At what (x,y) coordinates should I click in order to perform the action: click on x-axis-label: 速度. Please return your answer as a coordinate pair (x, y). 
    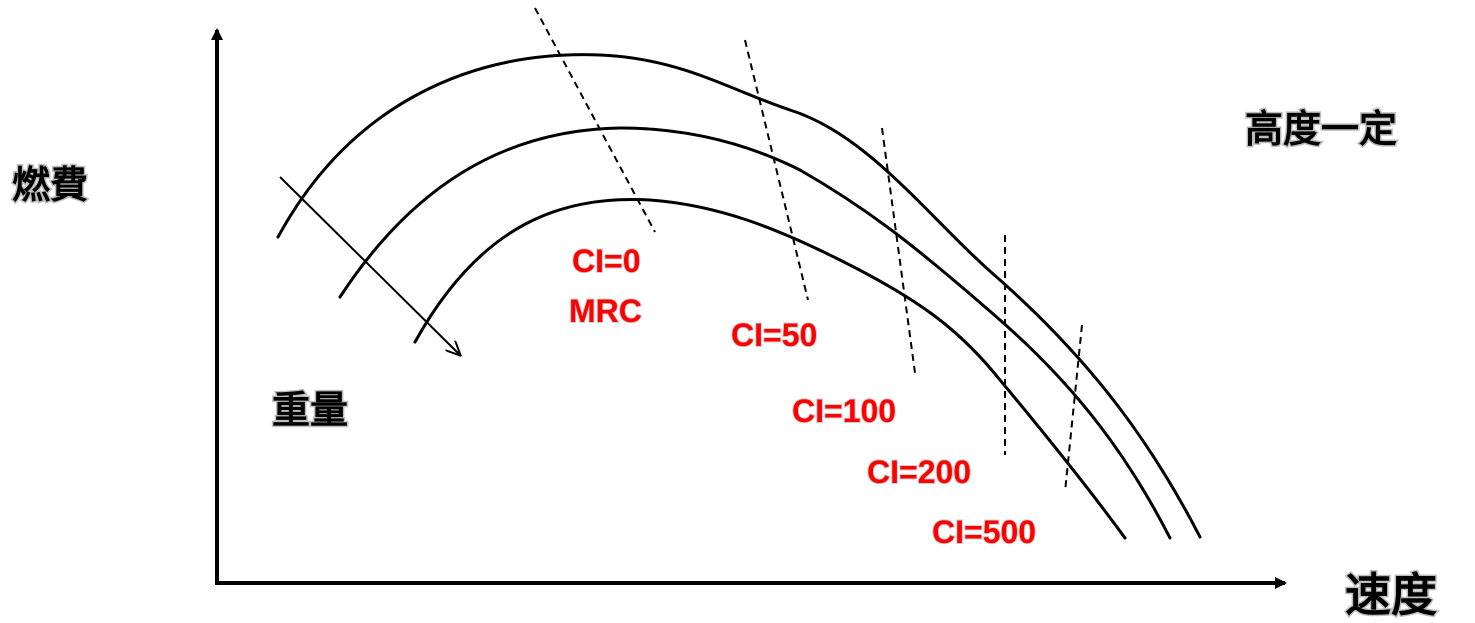
    Looking at the image, I should click on (1391, 595).